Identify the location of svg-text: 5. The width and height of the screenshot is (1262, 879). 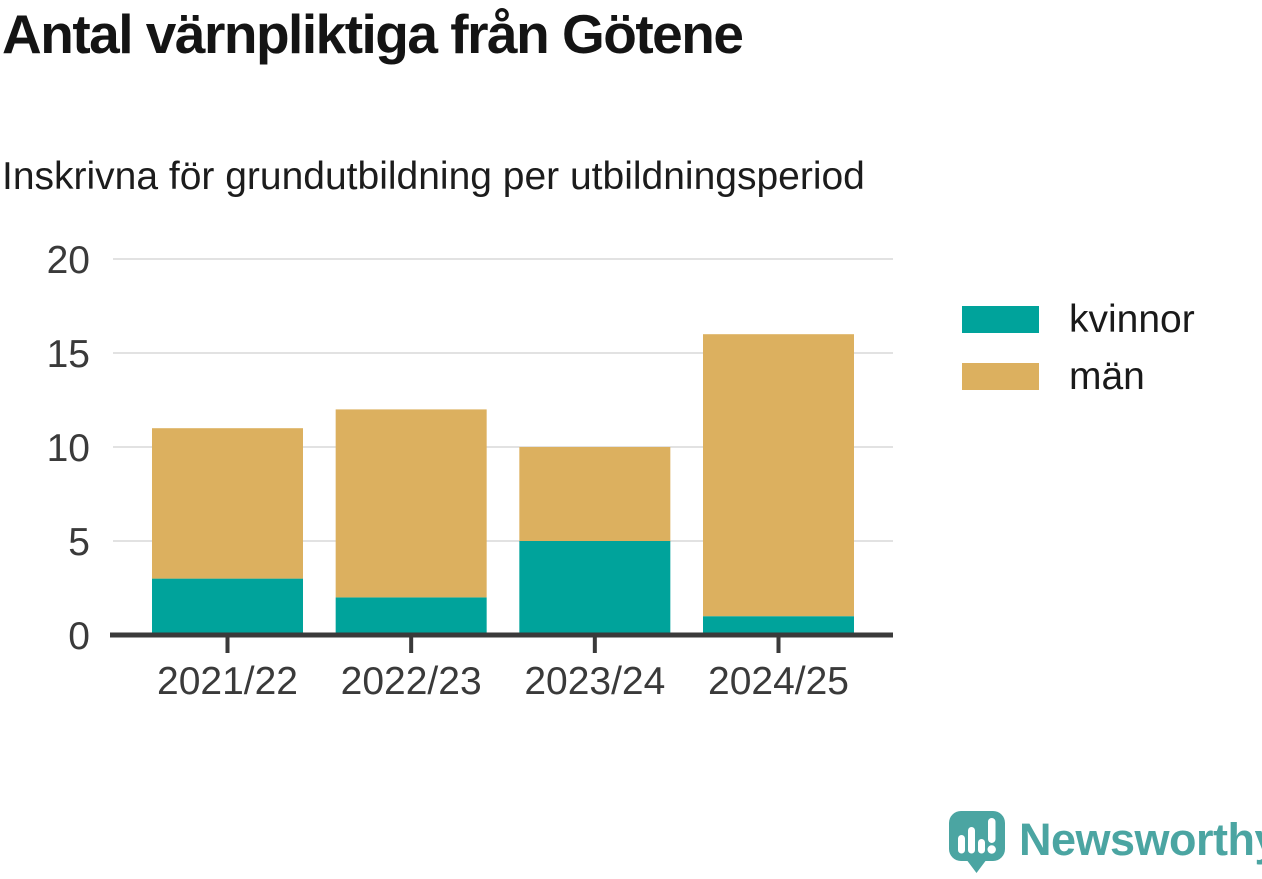
(79, 542).